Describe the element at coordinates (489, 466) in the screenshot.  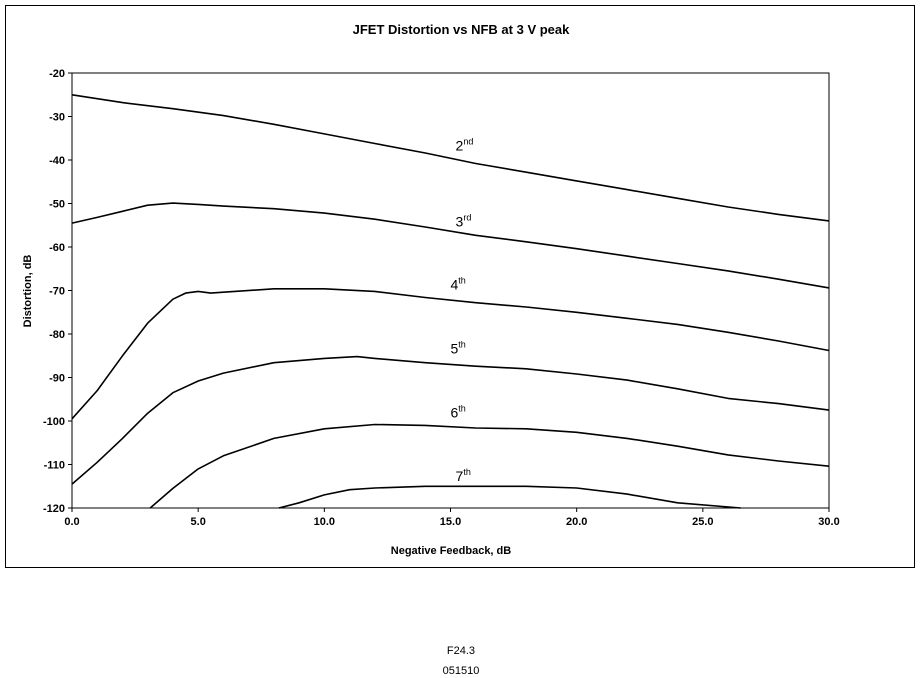
I see `series-line-6th` at that location.